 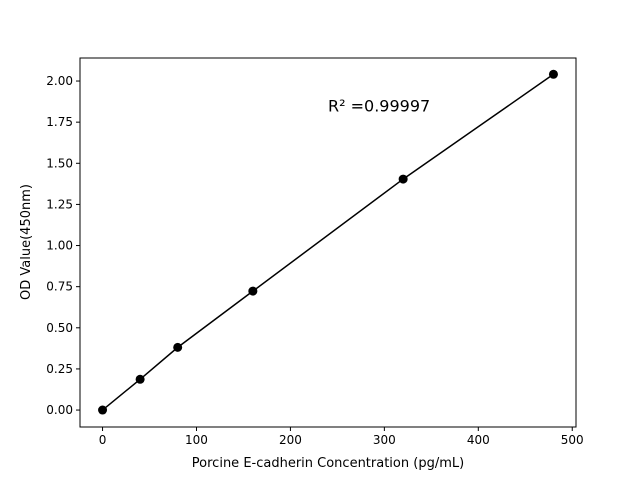 I want to click on x-tick-label: 400, so click(x=478, y=440).